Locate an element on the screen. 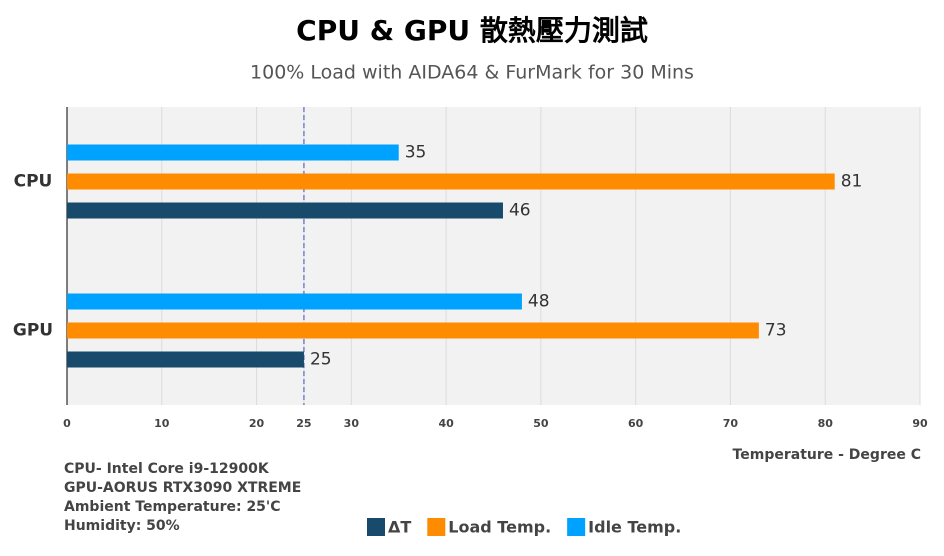 The image size is (944, 556). x-tick-label: 30 is located at coordinates (352, 423).